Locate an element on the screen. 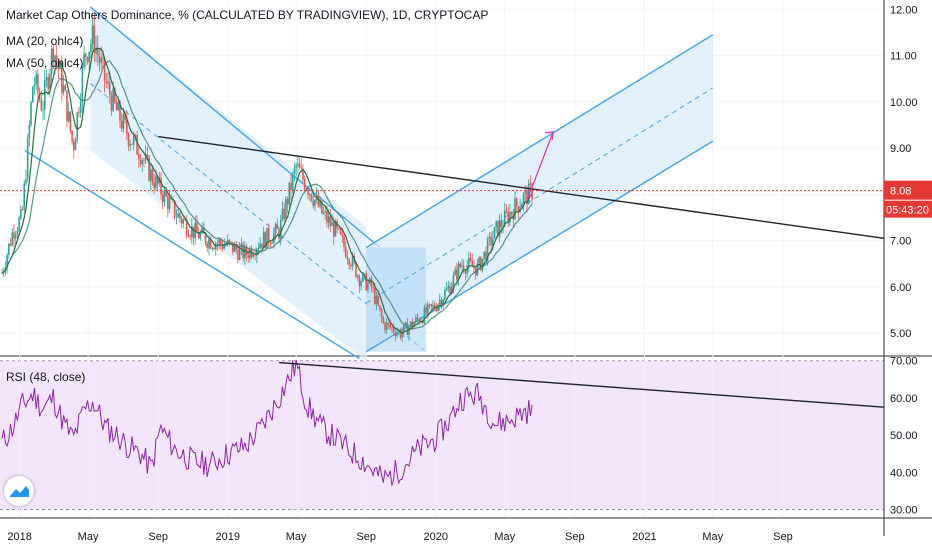 The width and height of the screenshot is (932, 550). time-tick-label: May is located at coordinates (504, 537).